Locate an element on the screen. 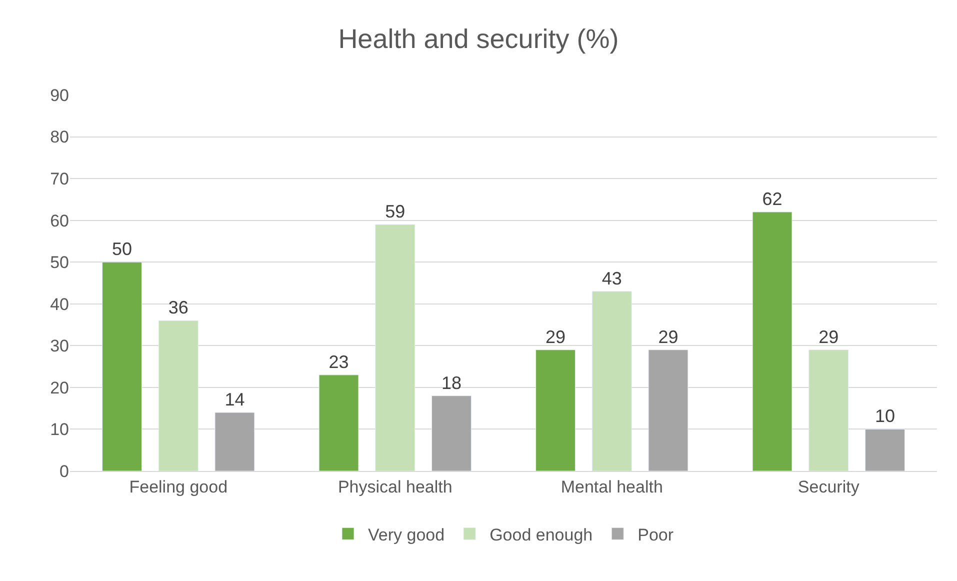  legend-label: Good enough is located at coordinates (541, 534).